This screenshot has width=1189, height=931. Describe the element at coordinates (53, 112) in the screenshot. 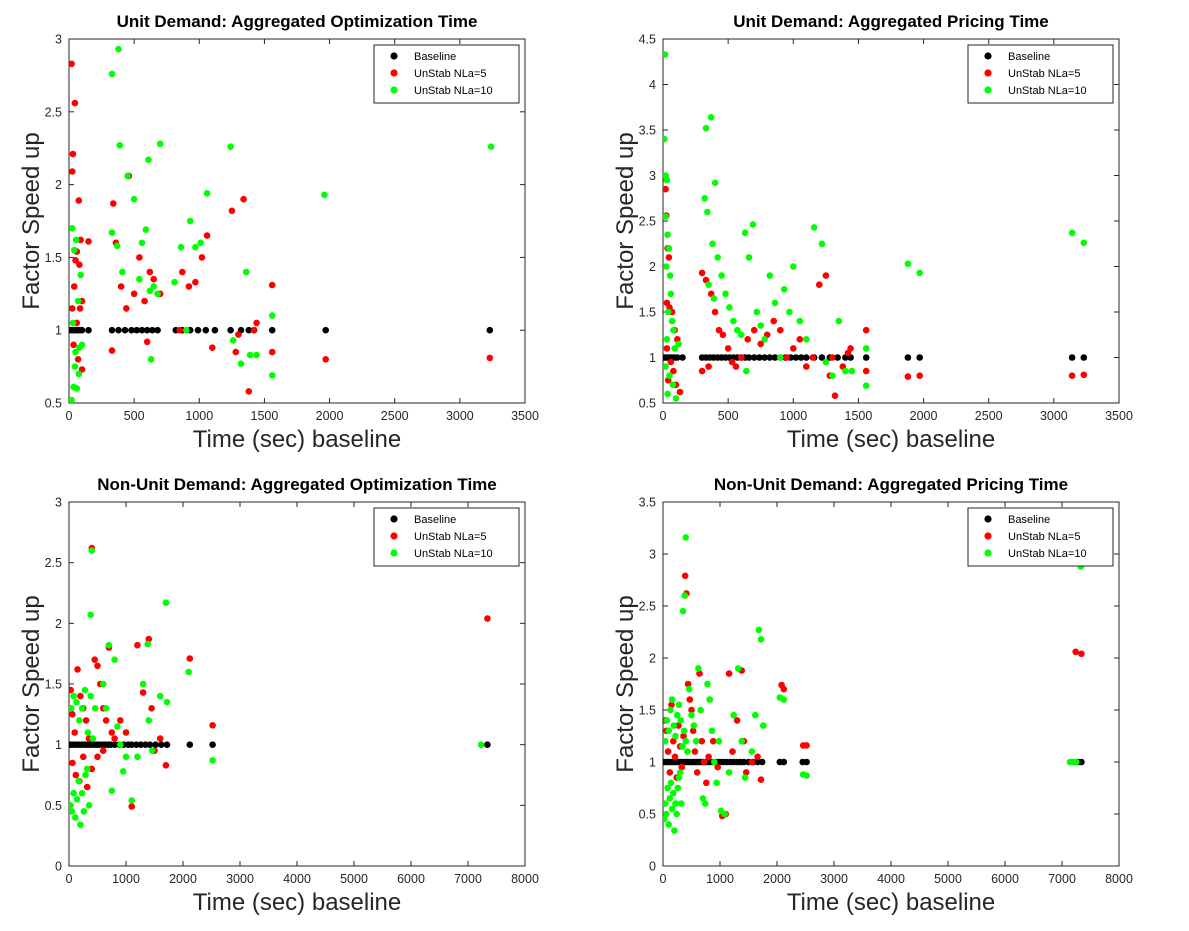

I see `y-tick-label: 2.5` at that location.